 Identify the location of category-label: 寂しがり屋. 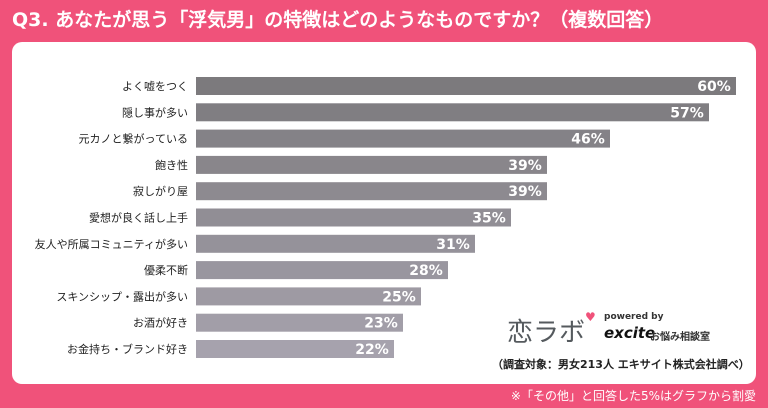
(160, 191).